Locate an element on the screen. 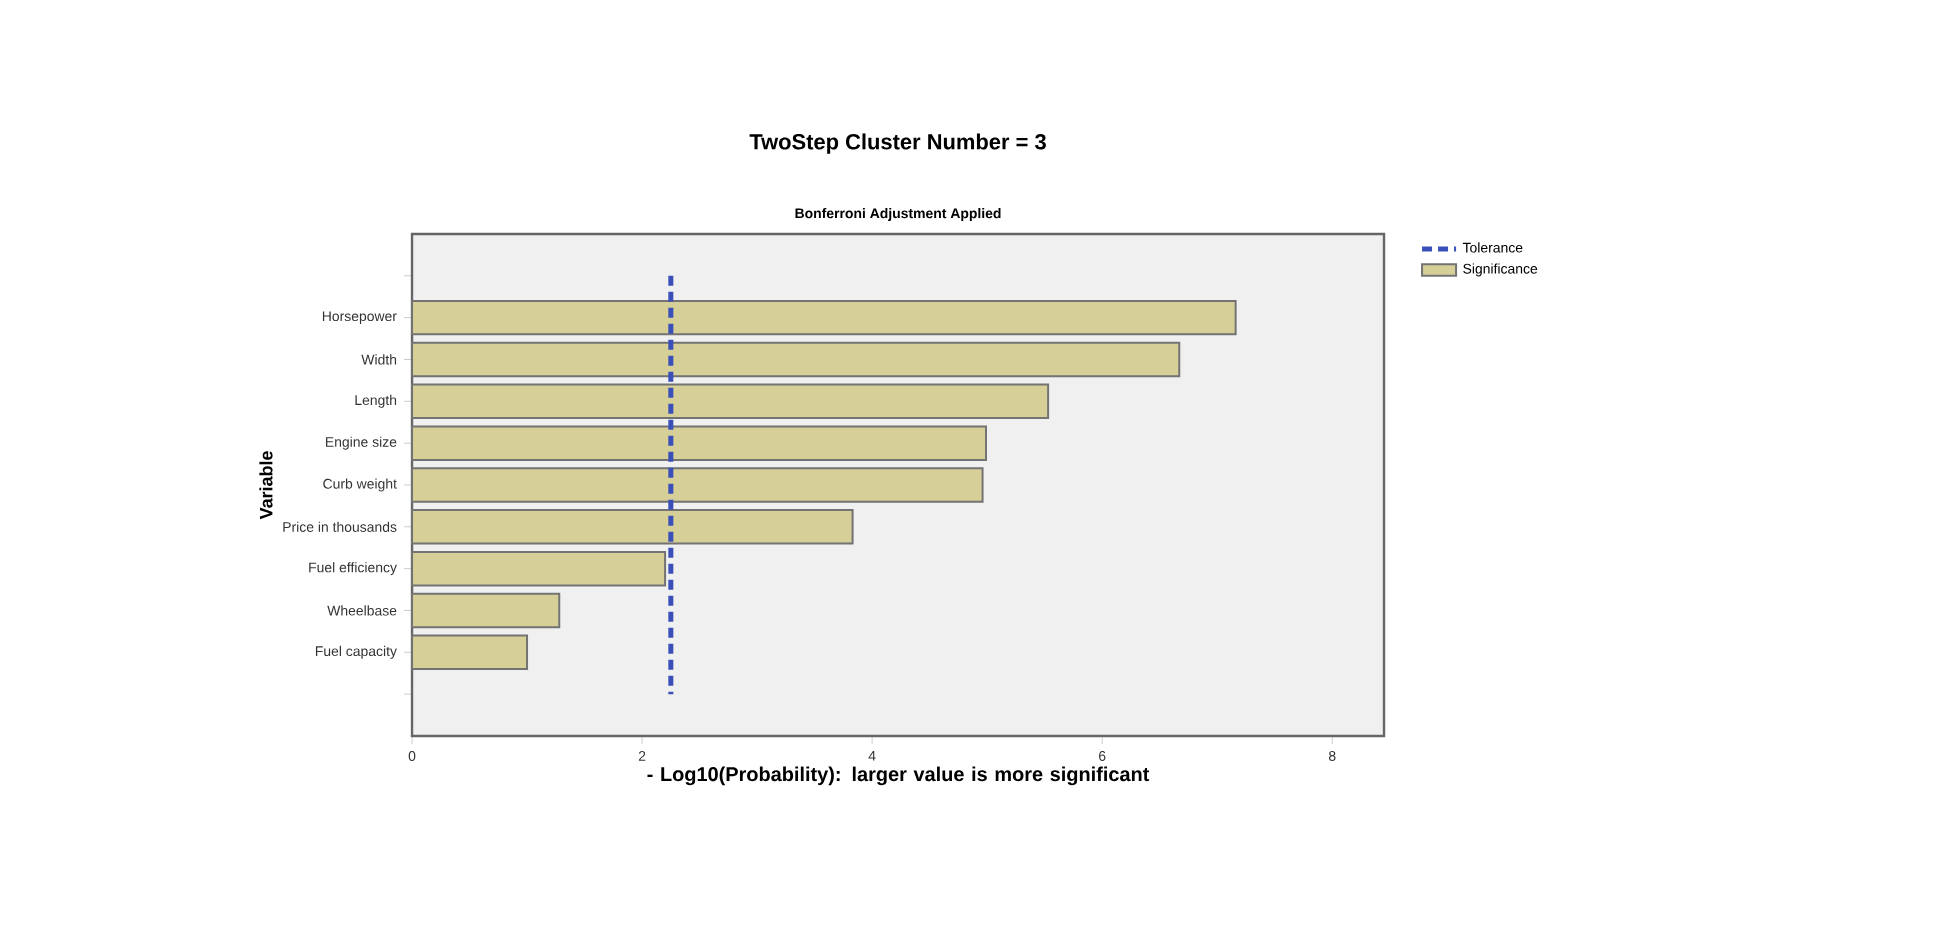  chart-title: TwoStep Cluster Number = 3 is located at coordinates (897, 143).